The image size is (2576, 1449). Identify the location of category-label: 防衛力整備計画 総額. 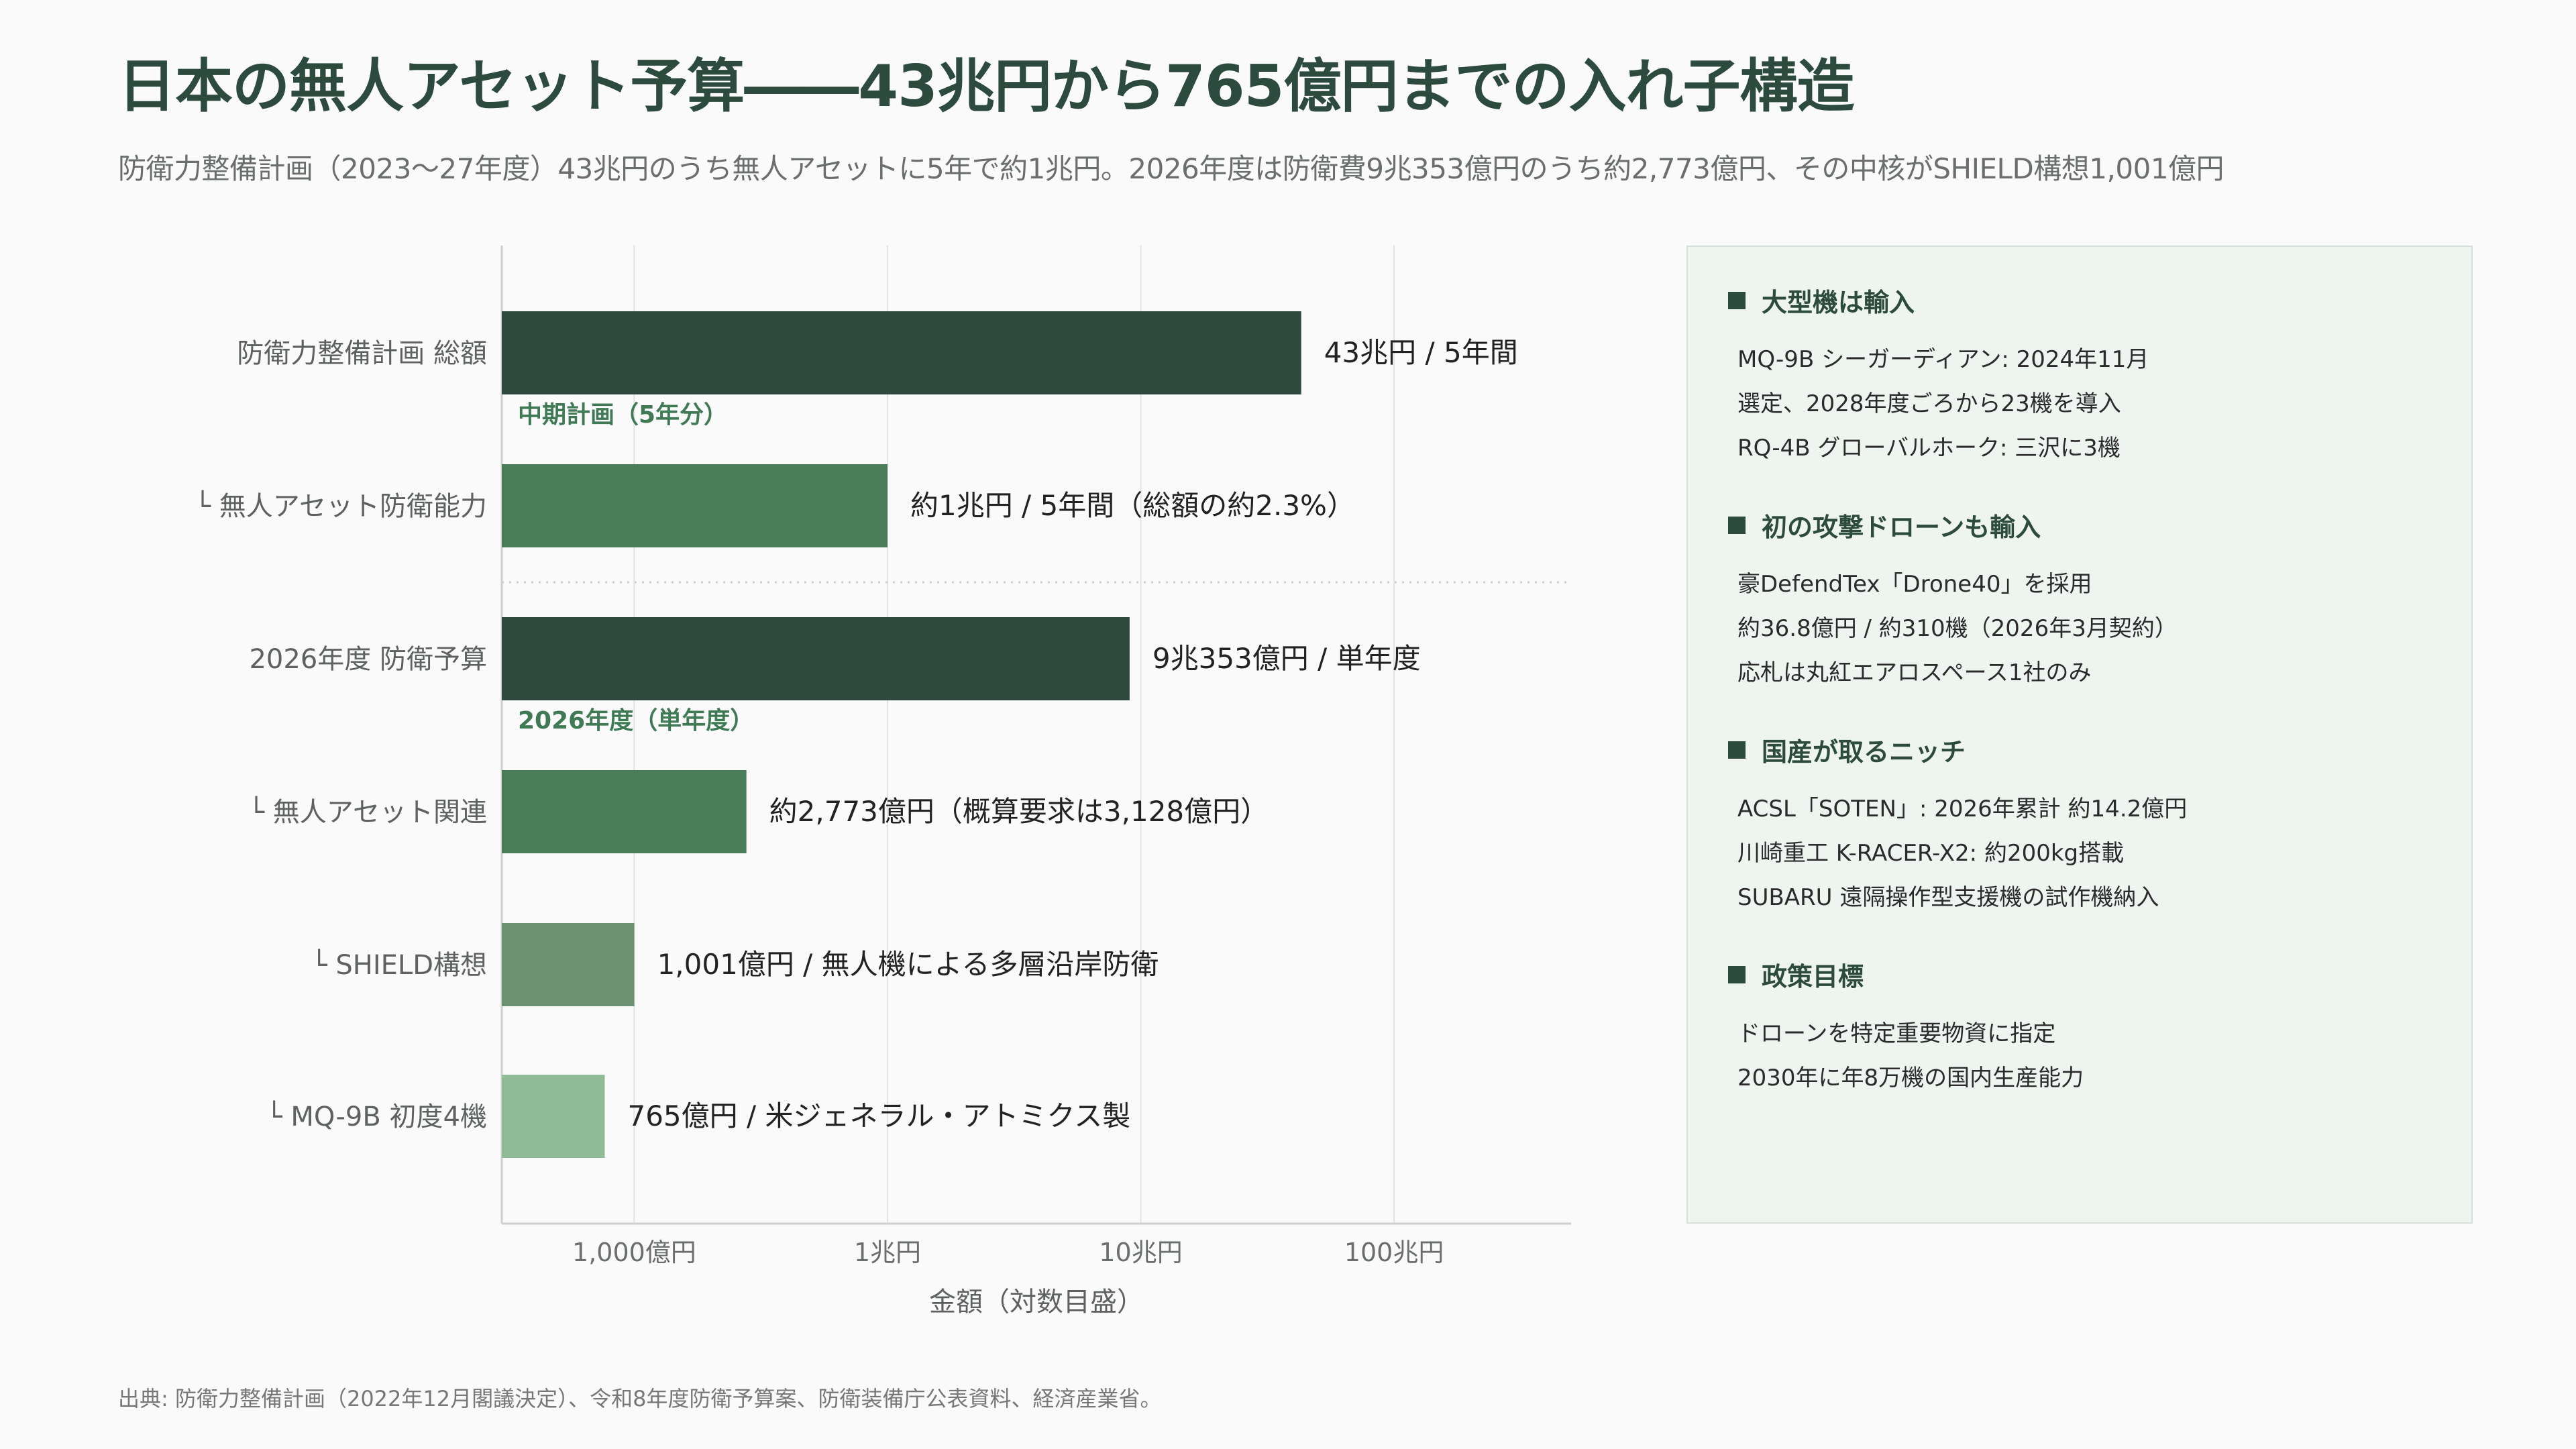
(362, 353).